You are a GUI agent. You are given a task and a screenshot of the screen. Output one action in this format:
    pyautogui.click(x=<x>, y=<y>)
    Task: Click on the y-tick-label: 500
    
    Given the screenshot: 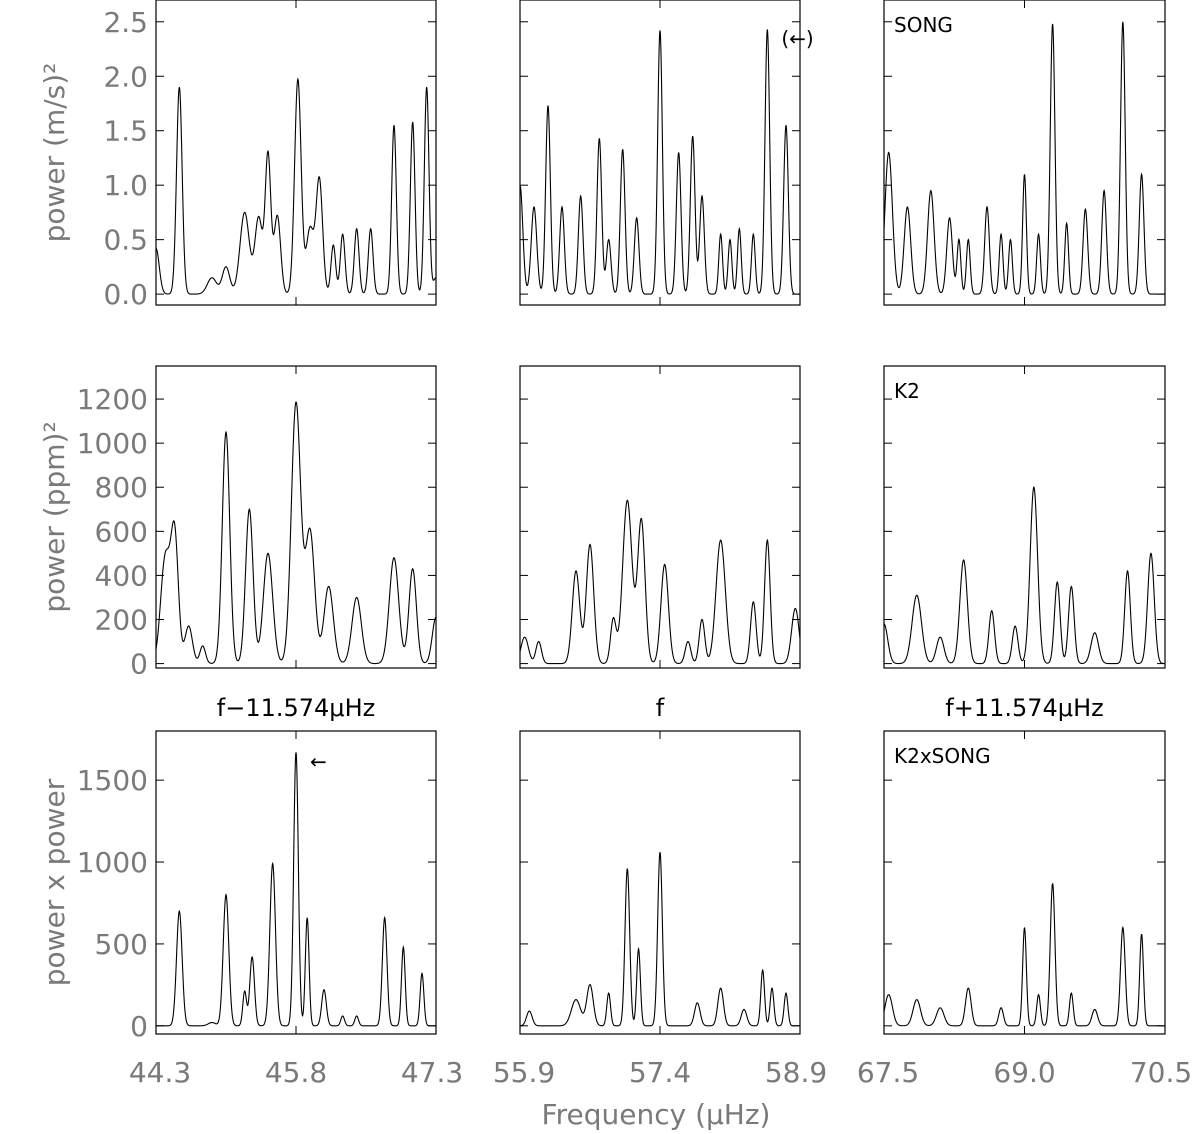 What is the action you would take?
    pyautogui.click(x=121, y=944)
    